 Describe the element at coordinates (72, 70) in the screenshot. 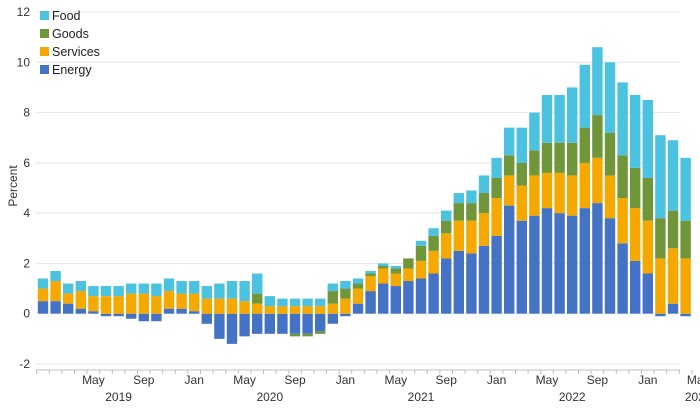

I see `legend-label: Energy` at that location.